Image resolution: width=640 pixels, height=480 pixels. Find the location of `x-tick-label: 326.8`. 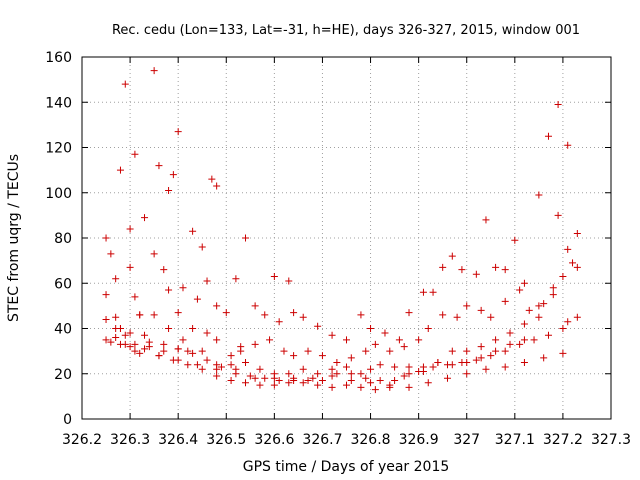

x-tick-label: 326.8 is located at coordinates (370, 440).